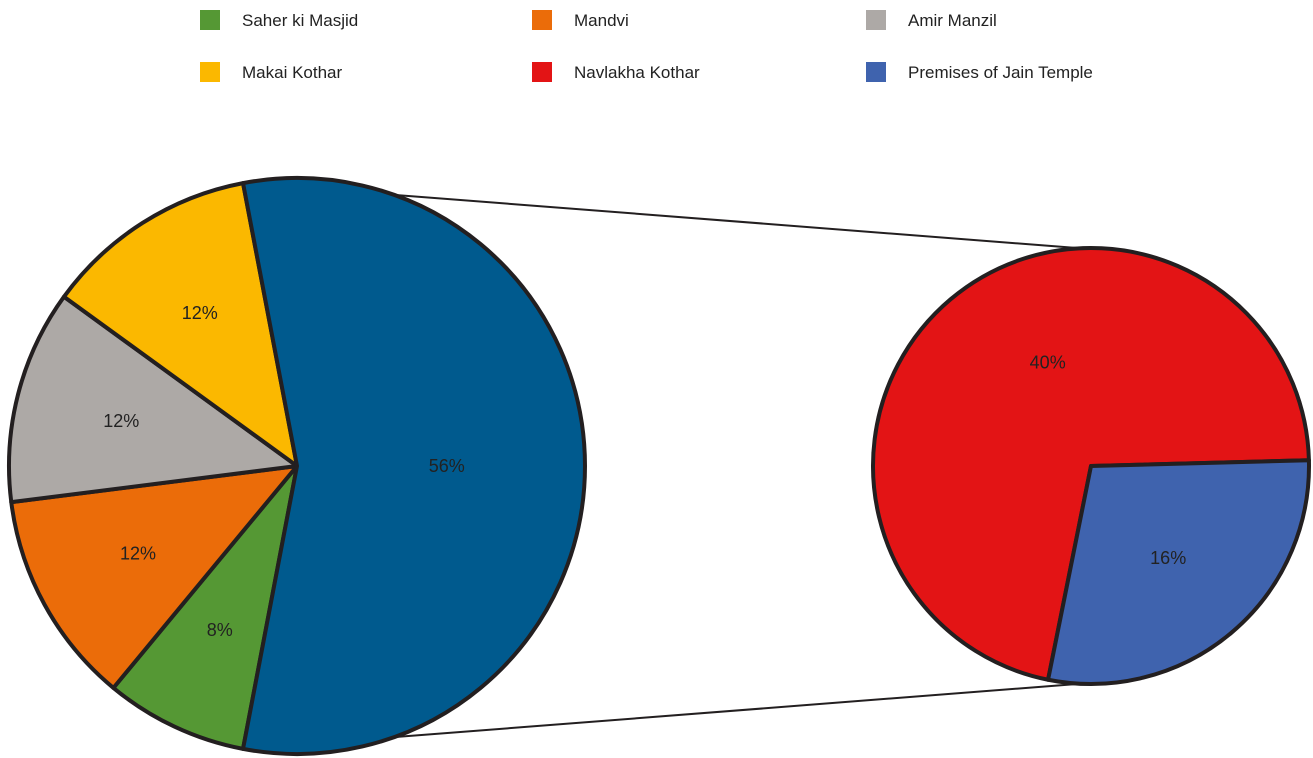 The image size is (1313, 758). What do you see at coordinates (210, 20) in the screenshot?
I see `legend-swatch-saher-ki-masjid` at bounding box center [210, 20].